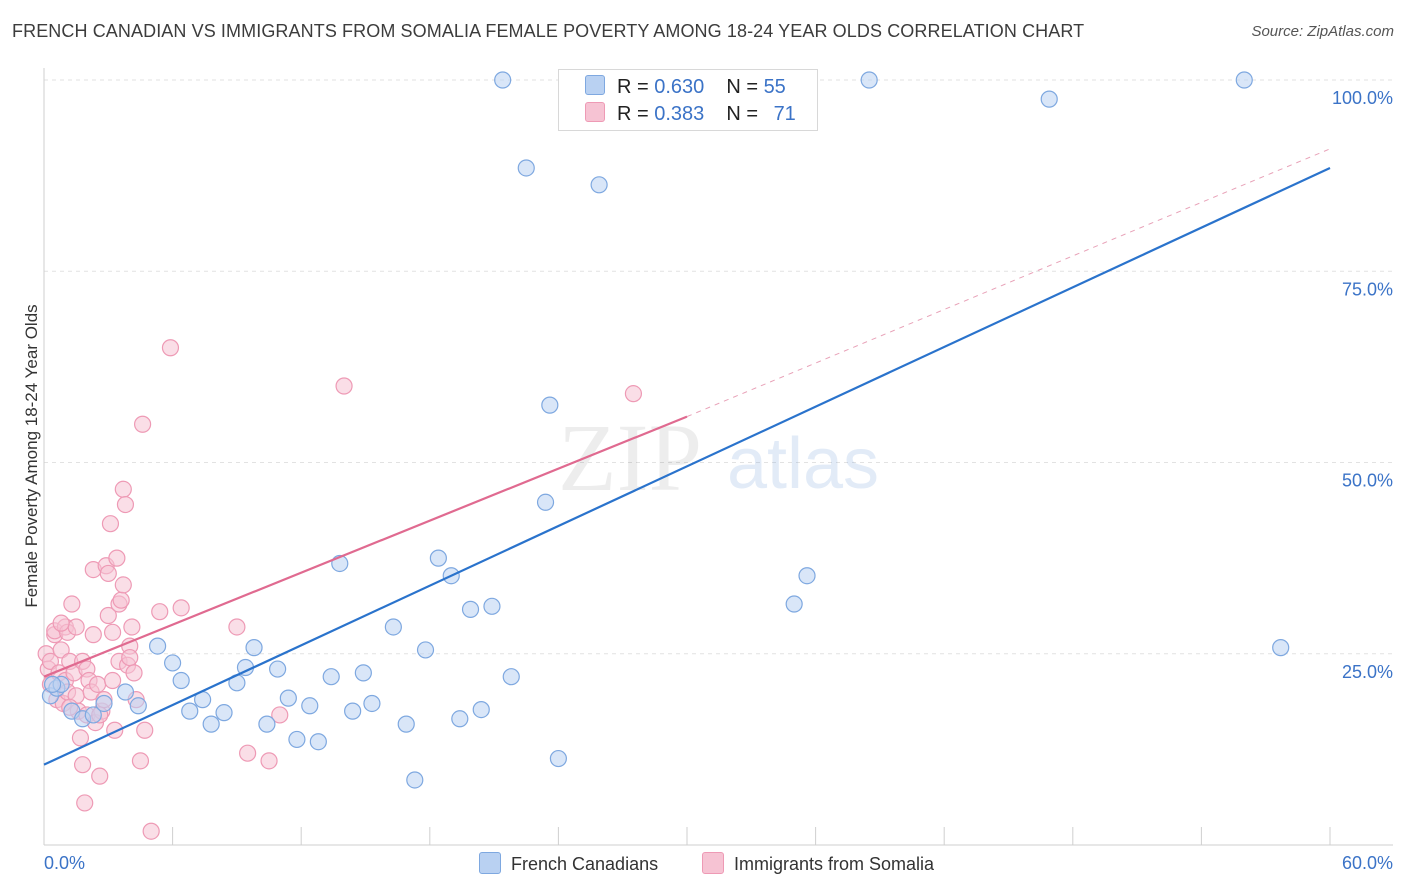 This screenshot has width=1406, height=892. What do you see at coordinates (490, 863) in the screenshot?
I see `legend-swatch-blue` at bounding box center [490, 863].